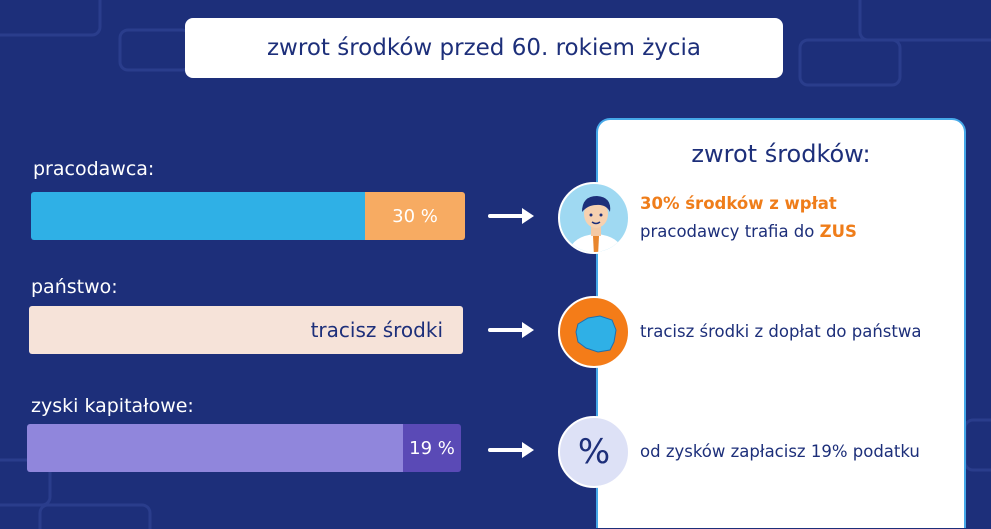  What do you see at coordinates (432, 448) in the screenshot?
I see `gains-share: 19 %` at bounding box center [432, 448].